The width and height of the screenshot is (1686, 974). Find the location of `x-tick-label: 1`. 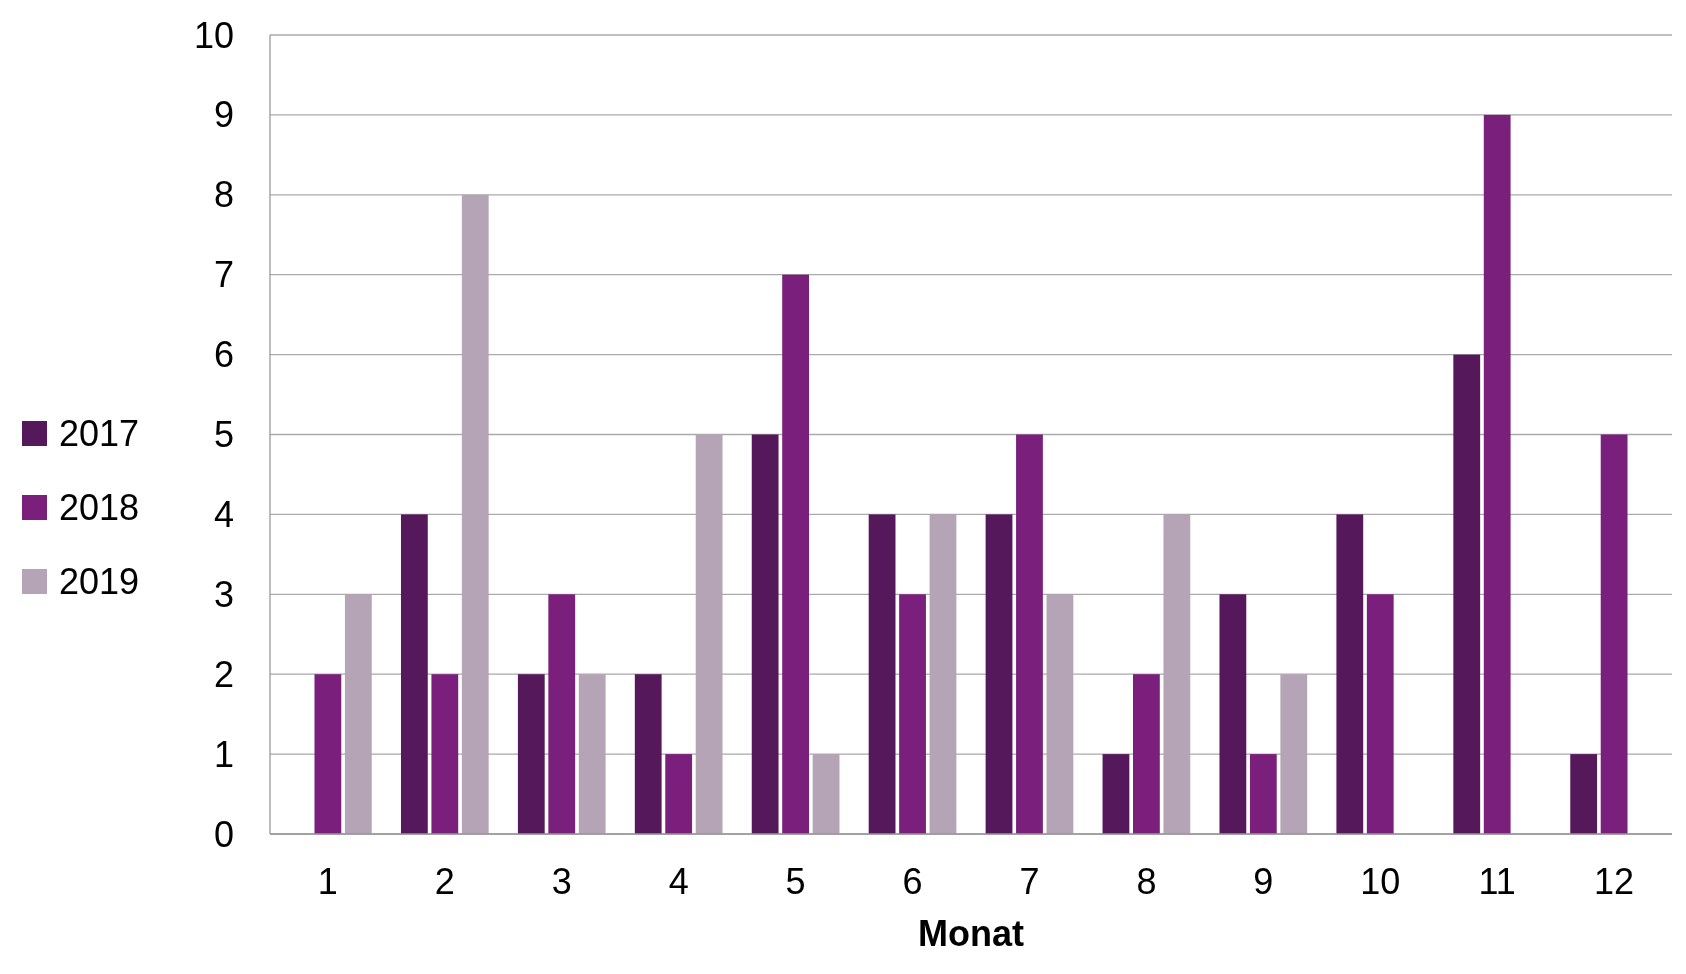

x-tick-label: 1 is located at coordinates (327, 881).